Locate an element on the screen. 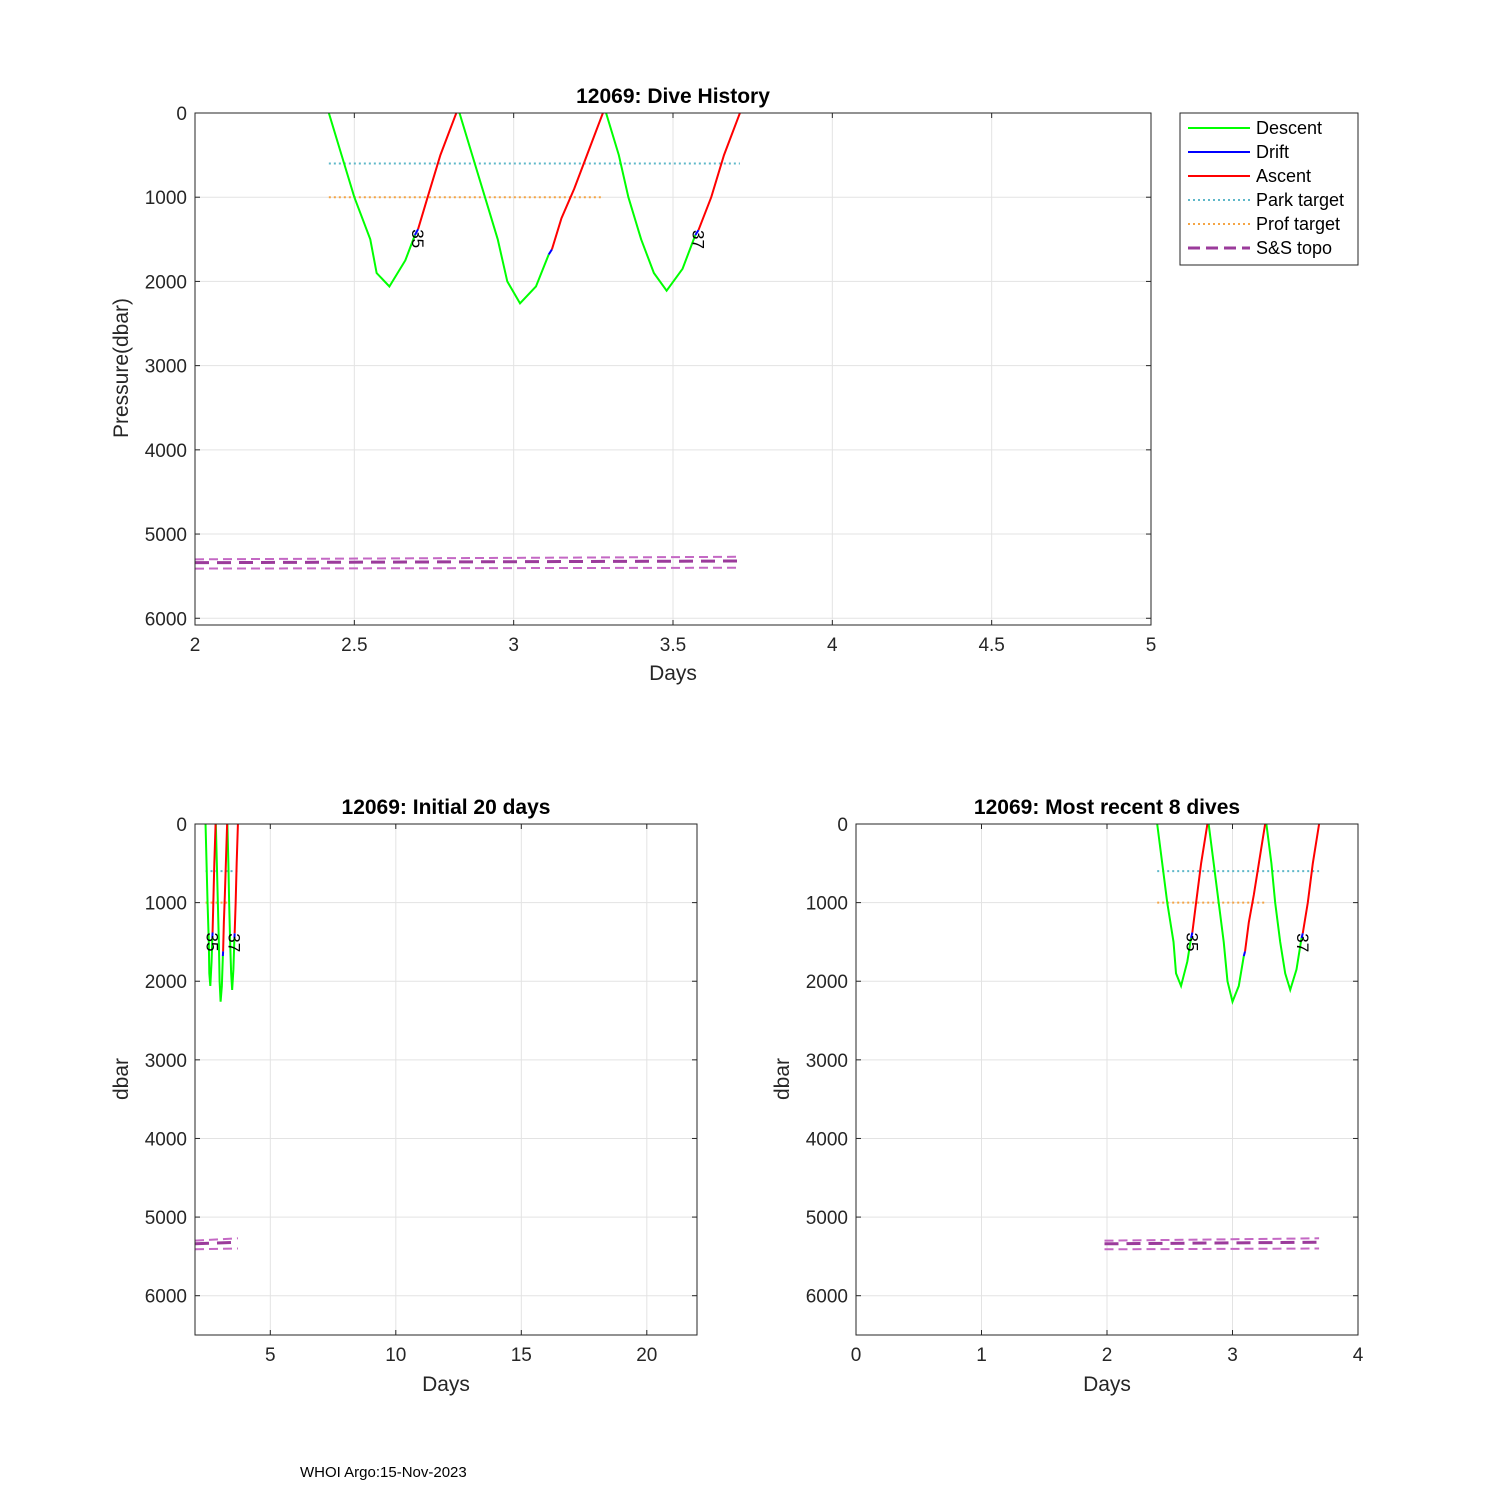 The image size is (1500, 1500). chart-title: 12069: Initial 20 days is located at coordinates (446, 807).